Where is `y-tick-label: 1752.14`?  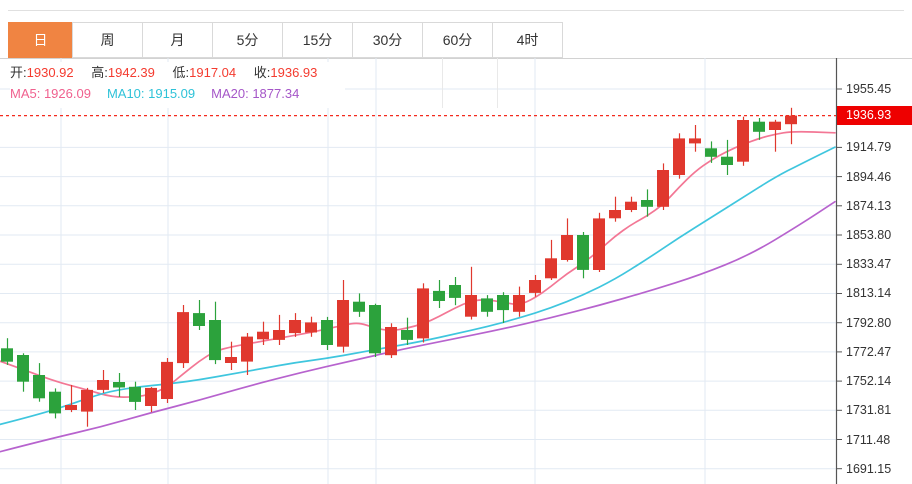 y-tick-label: 1752.14 is located at coordinates (869, 381).